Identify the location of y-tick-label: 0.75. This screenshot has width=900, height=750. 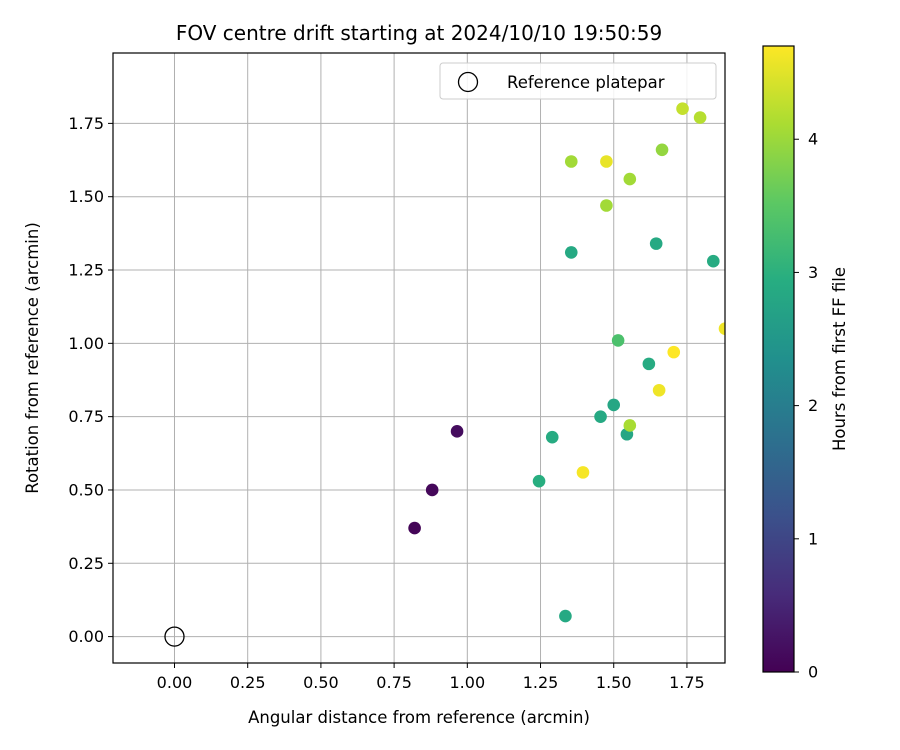
(86, 416).